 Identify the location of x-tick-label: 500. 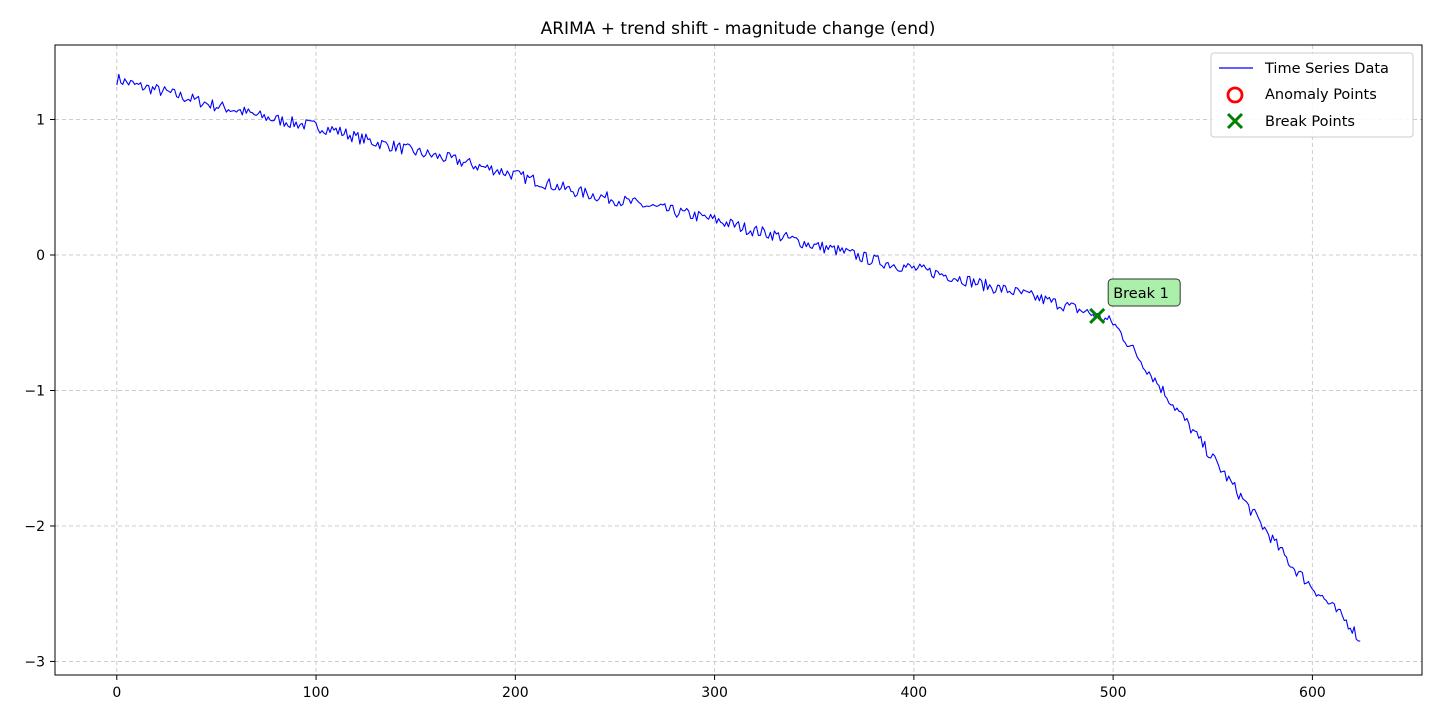
(1113, 693).